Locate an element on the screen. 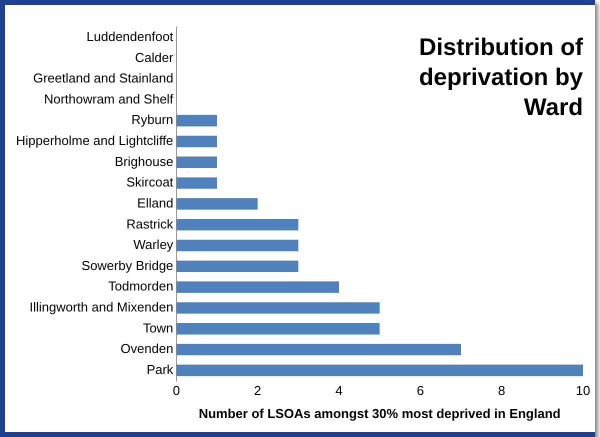 This screenshot has height=437, width=600. x-tick-label: 6 is located at coordinates (420, 390).